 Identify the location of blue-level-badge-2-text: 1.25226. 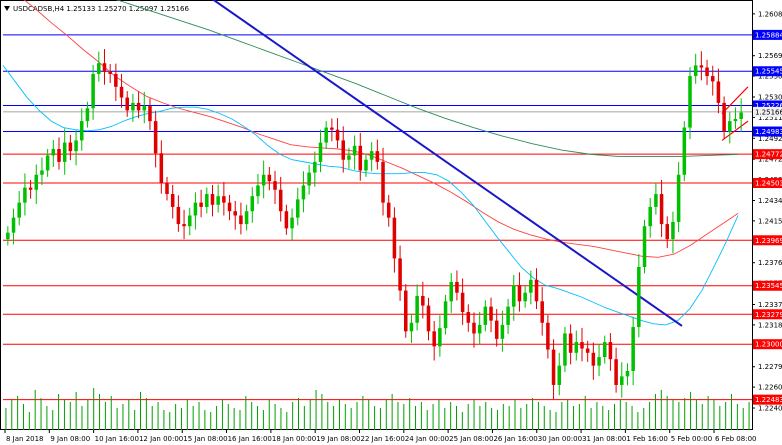
(768, 106).